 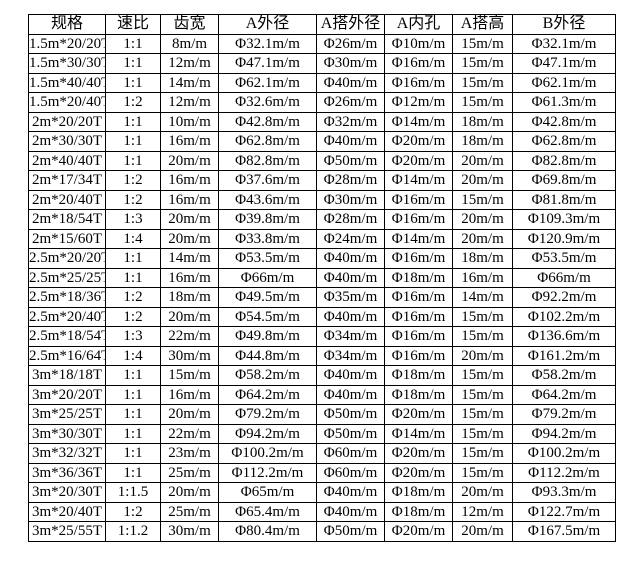 I want to click on header-speed-ratio: 速比, so click(x=133, y=24).